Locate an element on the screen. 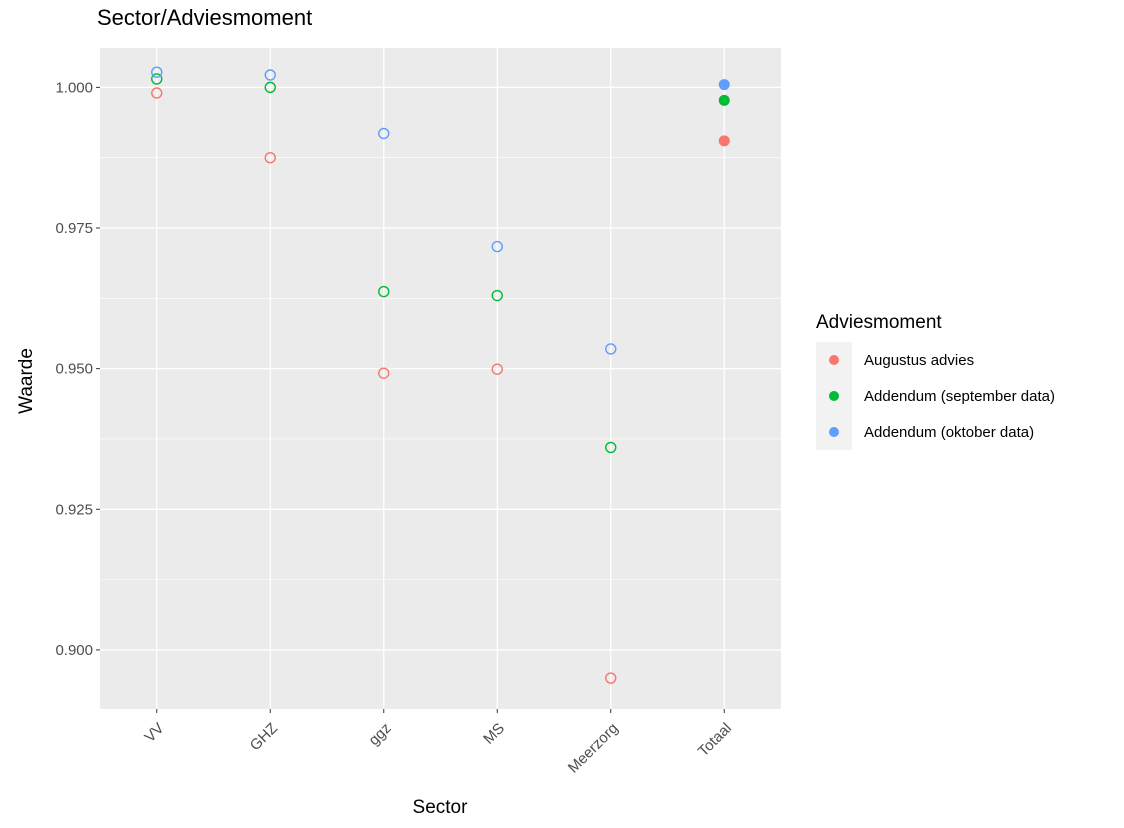 The image size is (1124, 828). x-tick-label: Meerzorg is located at coordinates (593, 748).